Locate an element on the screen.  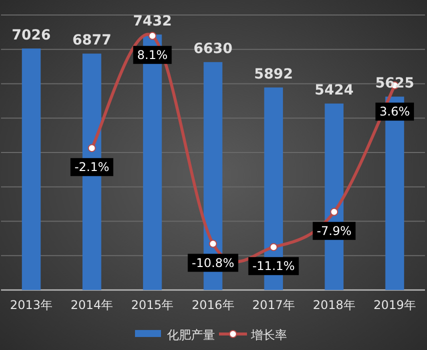
legend-label: 增长率 is located at coordinates (268, 335).